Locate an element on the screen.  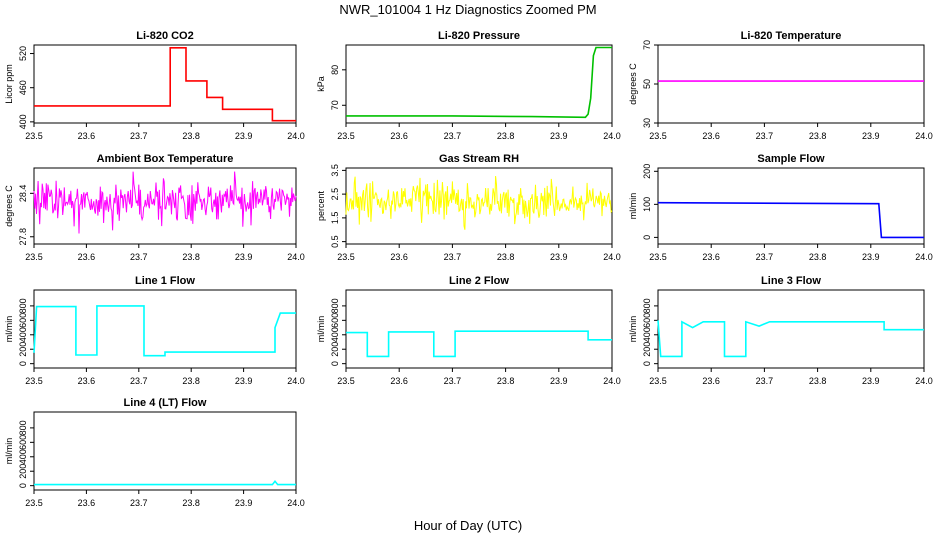
y-tick-label: 100 is located at coordinates (647, 204).